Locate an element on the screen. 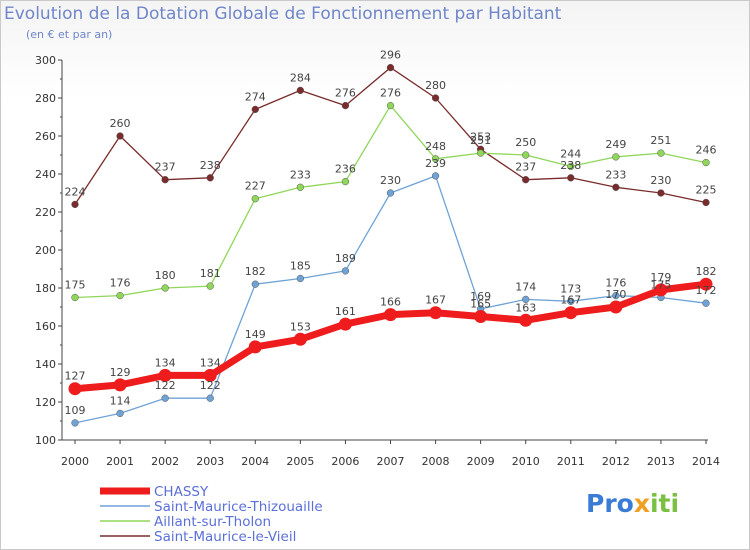  x-tick-label: 2004 is located at coordinates (255, 461).